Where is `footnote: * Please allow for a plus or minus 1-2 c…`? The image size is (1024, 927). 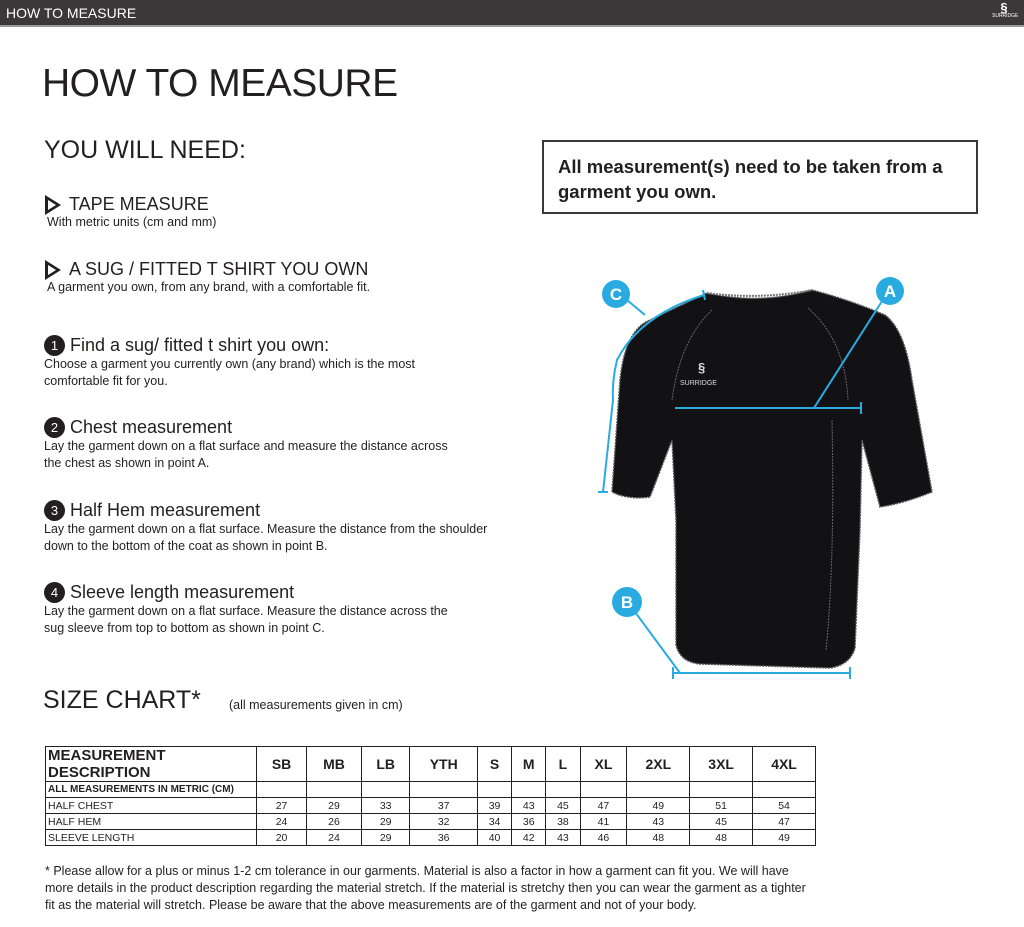
footnote: * Please allow for a plus or minus 1-2 c… is located at coordinates (425, 888).